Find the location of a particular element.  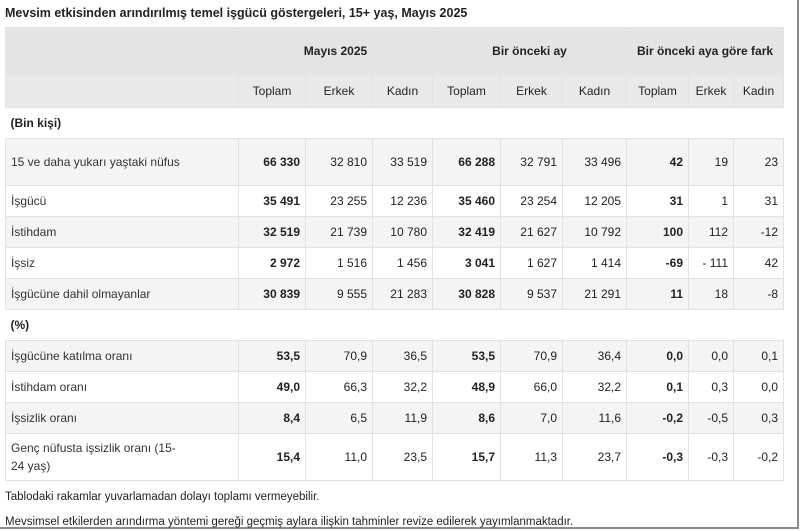

cell-value: 0,1 is located at coordinates (658, 387).